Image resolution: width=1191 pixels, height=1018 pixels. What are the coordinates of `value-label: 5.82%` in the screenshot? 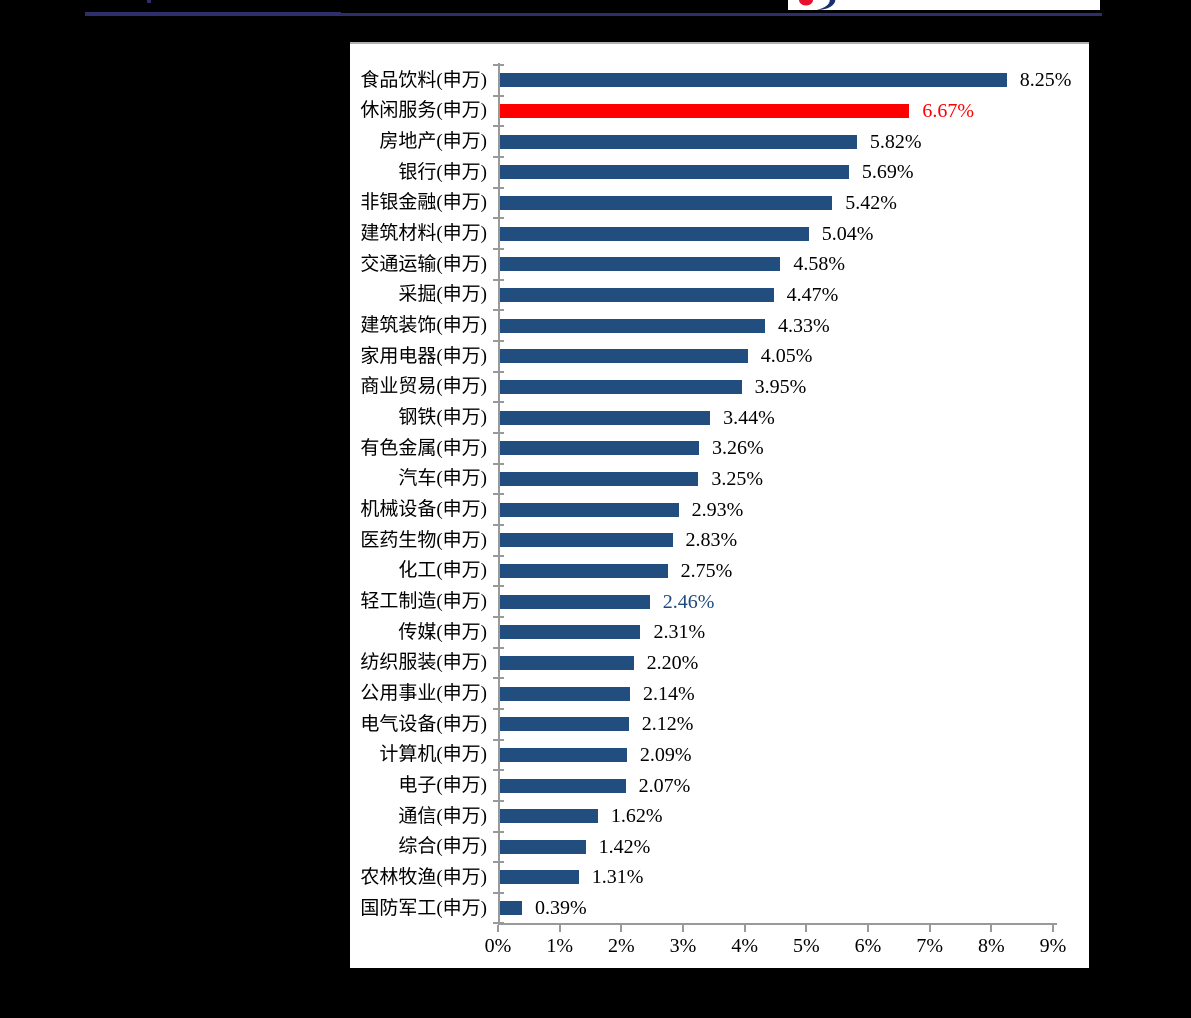 It's located at (895, 141).